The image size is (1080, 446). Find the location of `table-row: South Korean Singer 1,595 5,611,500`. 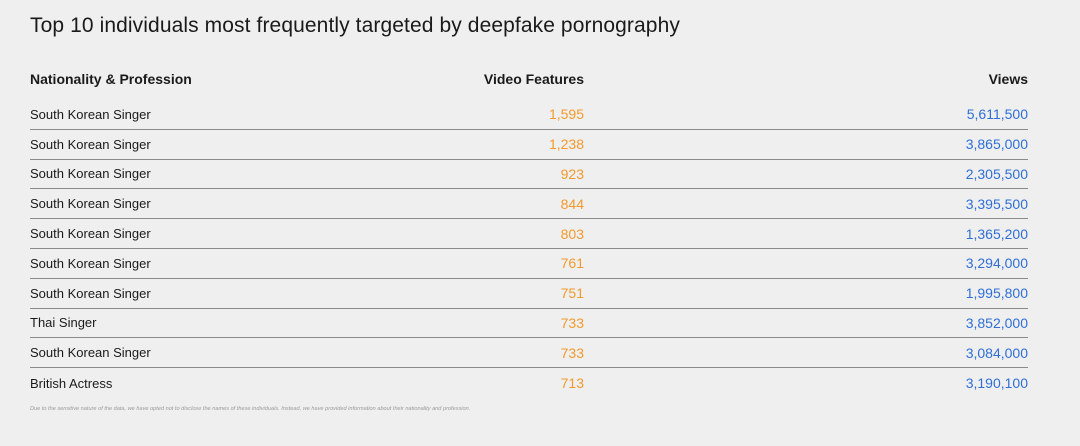

table-row: South Korean Singer 1,595 5,611,500 is located at coordinates (529, 115).